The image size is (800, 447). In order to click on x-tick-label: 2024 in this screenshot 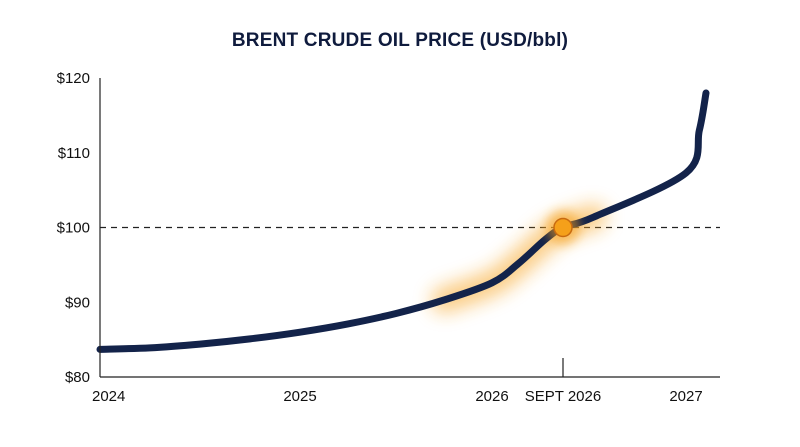, I will do `click(108, 396)`.